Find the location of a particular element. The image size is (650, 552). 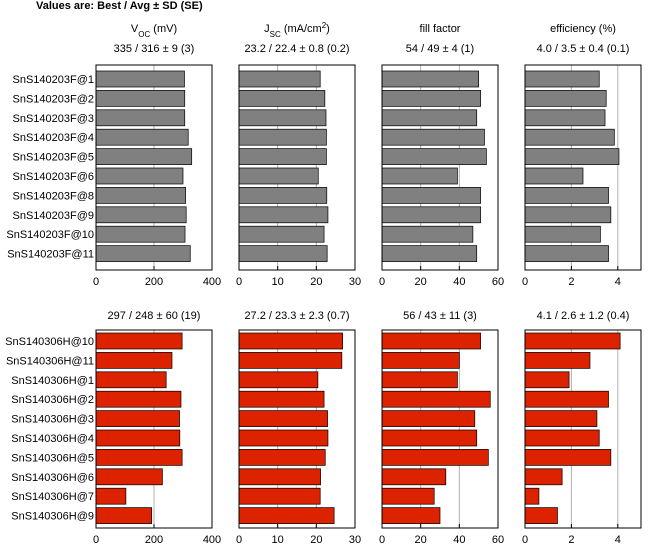

summary-stats: 54 / 49 ± 4 (1) is located at coordinates (440, 49).